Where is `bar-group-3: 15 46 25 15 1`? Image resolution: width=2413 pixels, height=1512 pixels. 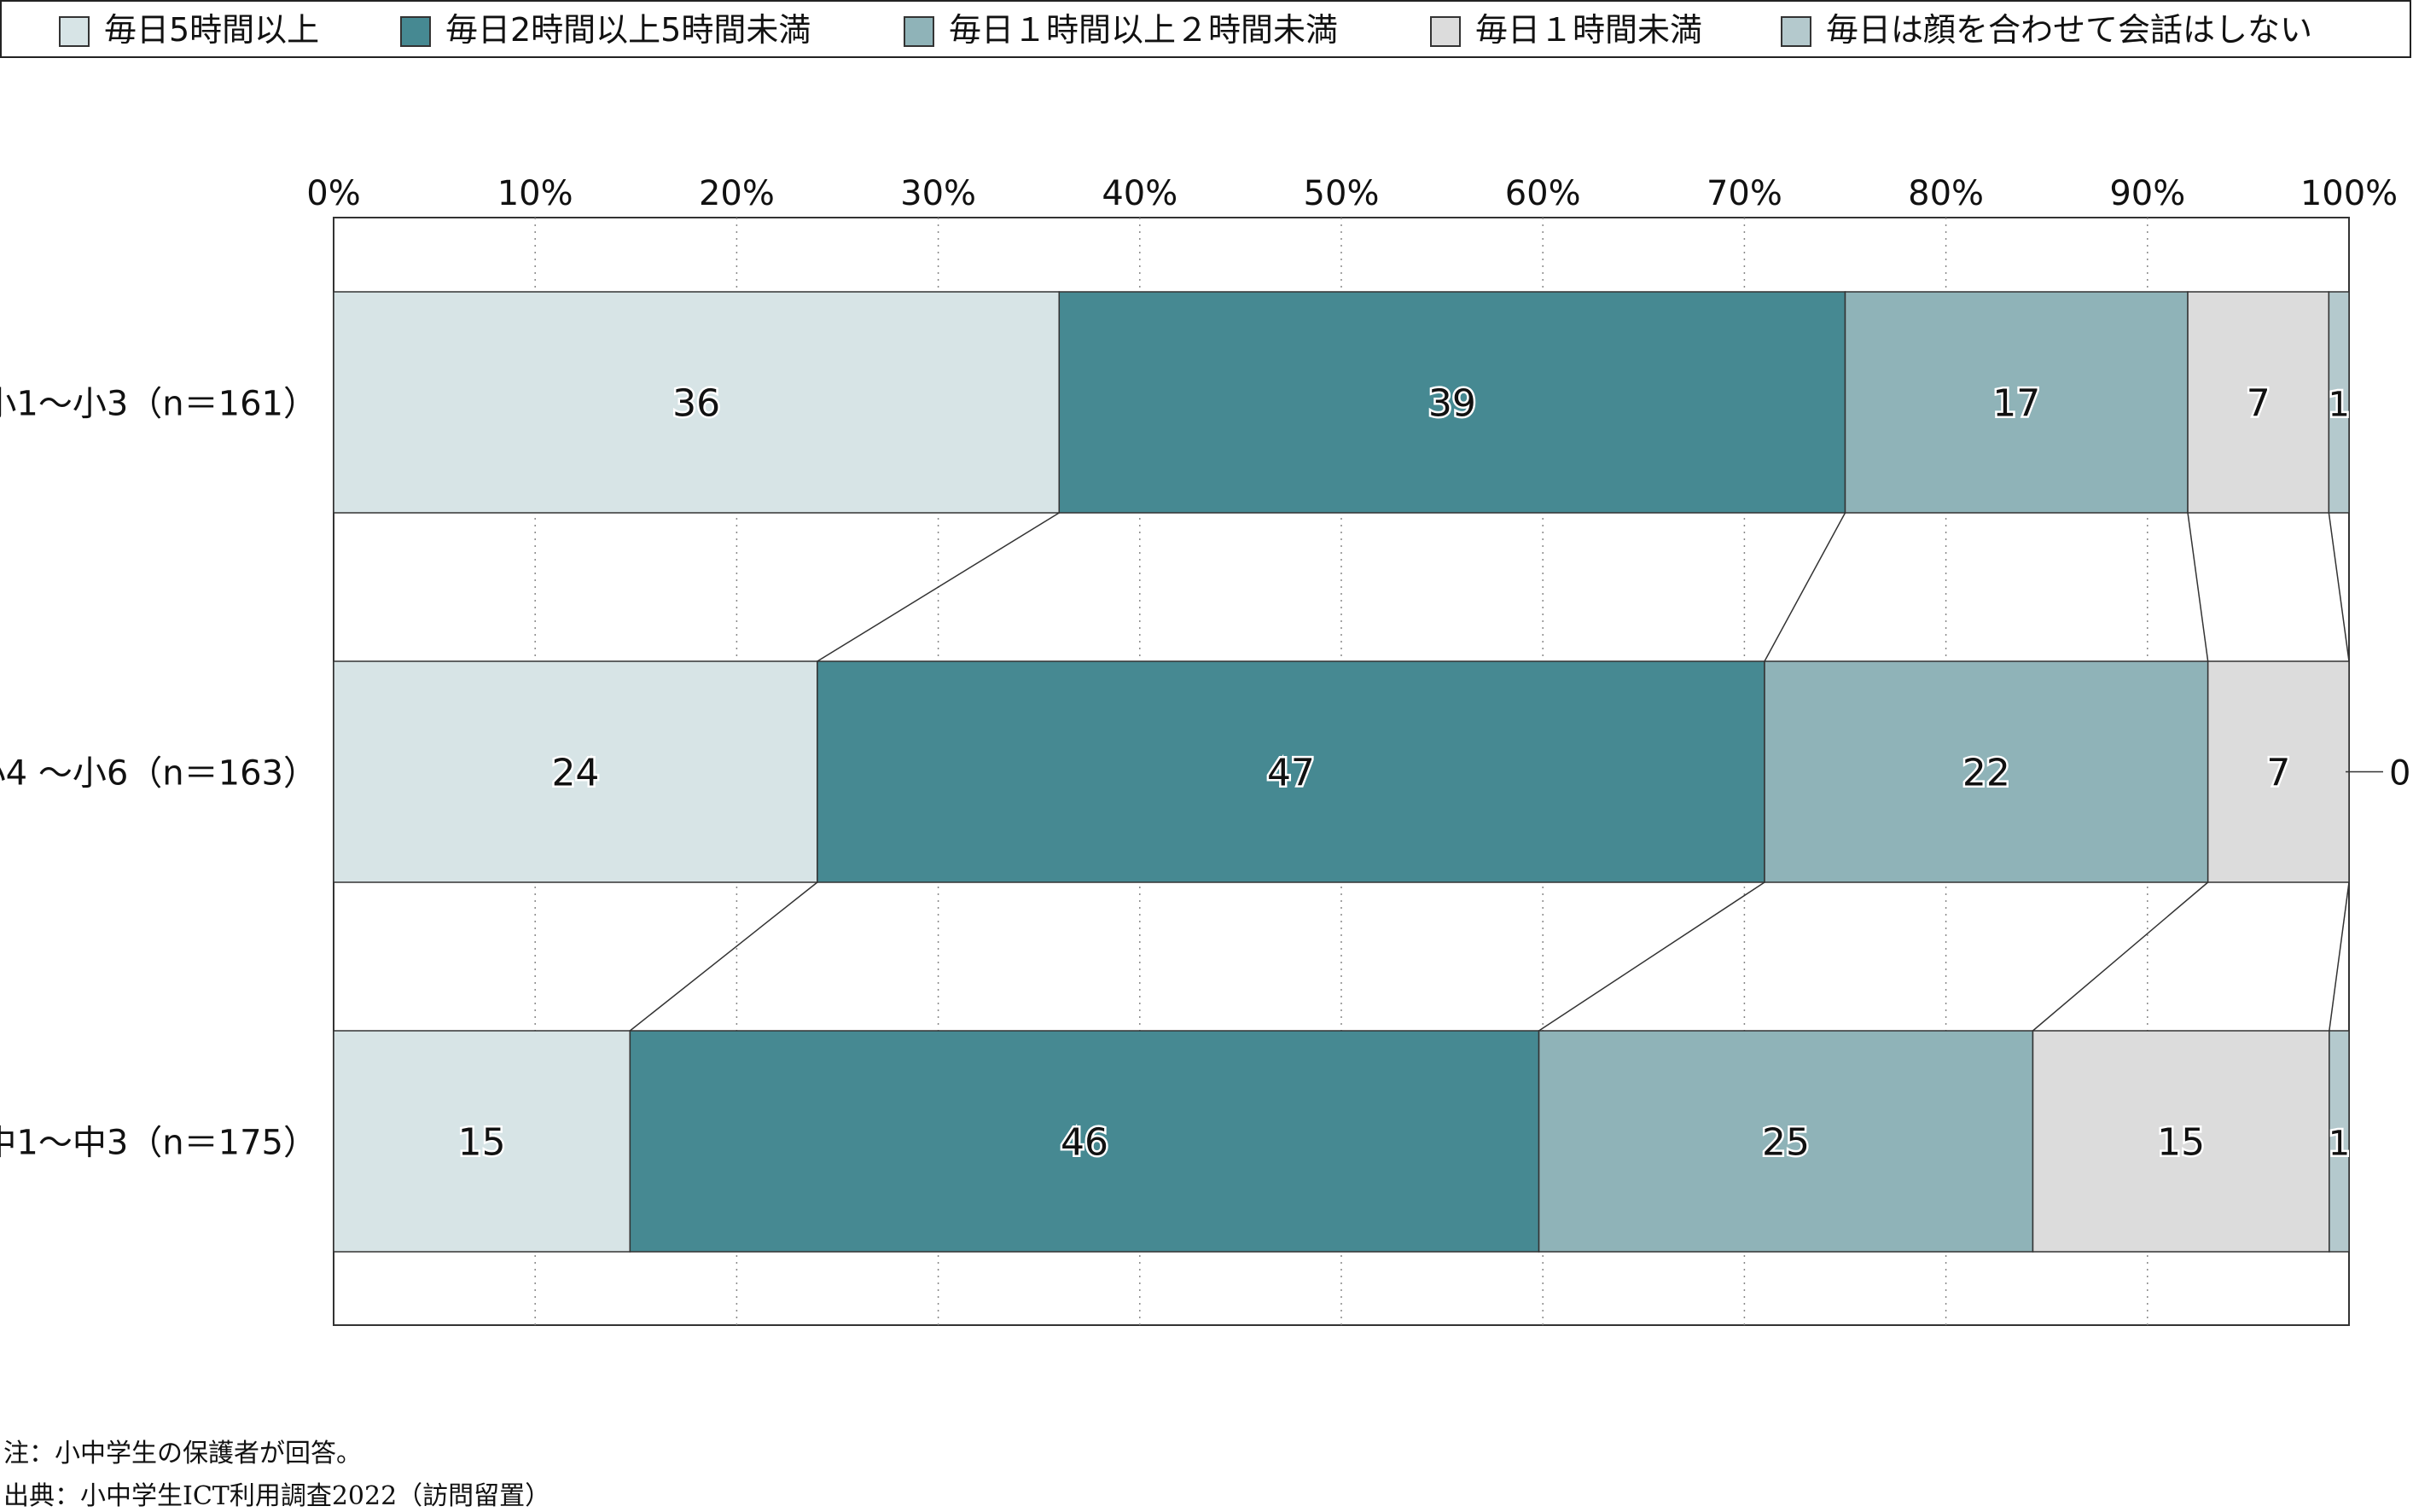
bar-group-3: 15 46 25 15 1 is located at coordinates (1342, 1141).